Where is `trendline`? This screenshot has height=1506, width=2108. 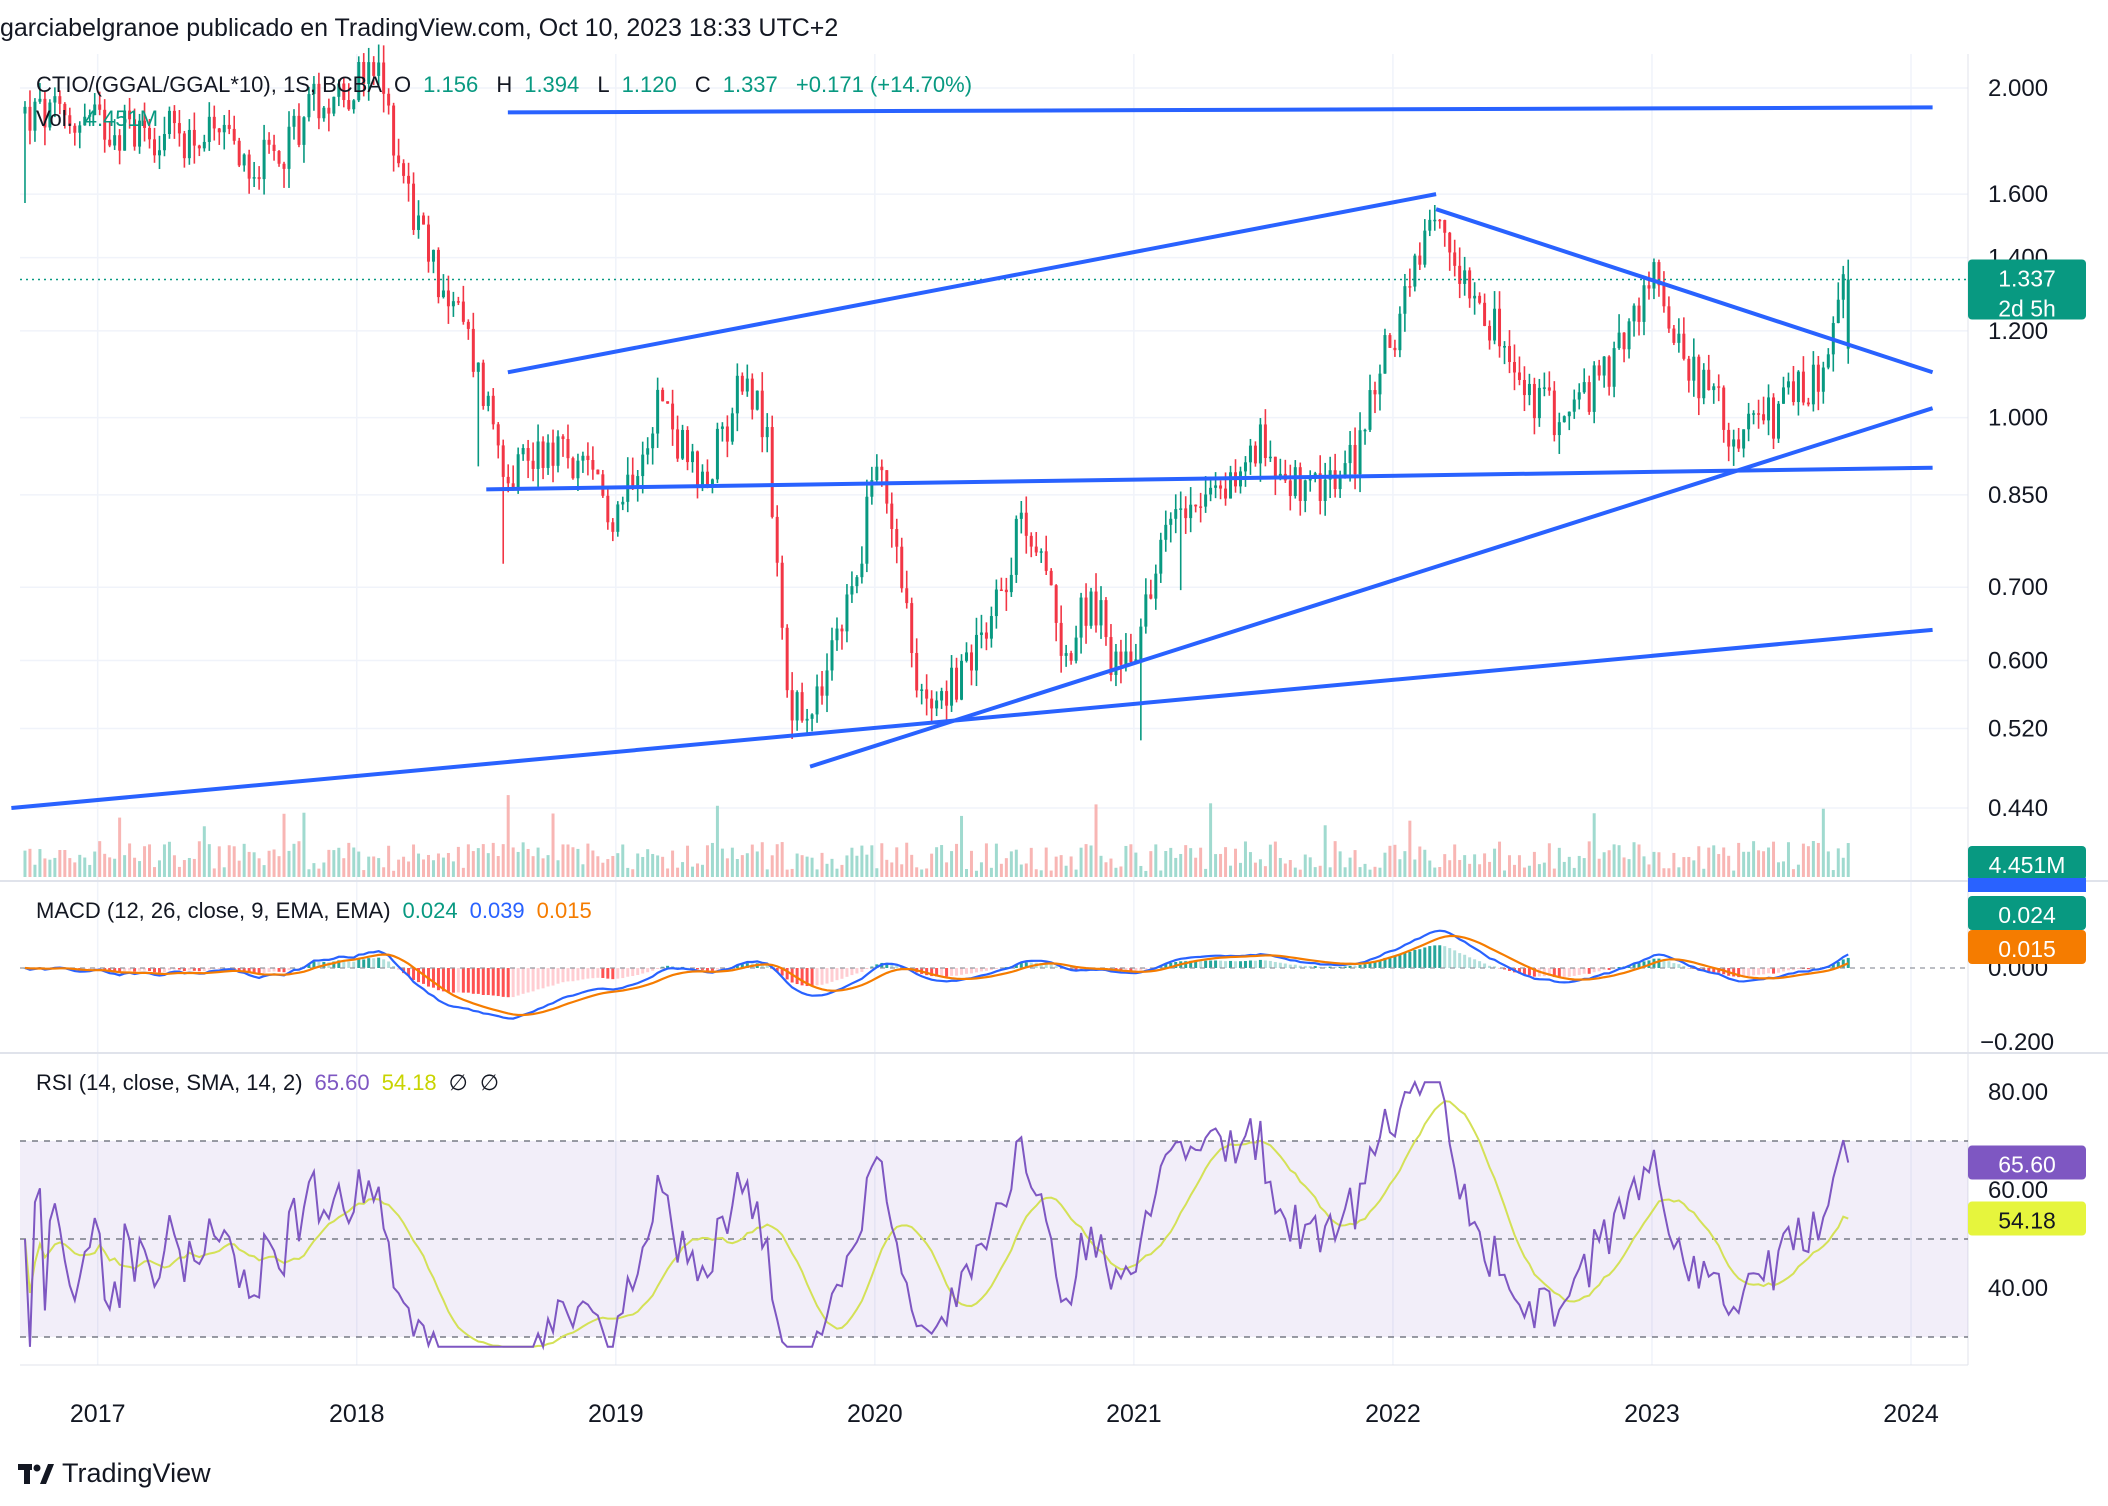 trendline is located at coordinates (972, 718).